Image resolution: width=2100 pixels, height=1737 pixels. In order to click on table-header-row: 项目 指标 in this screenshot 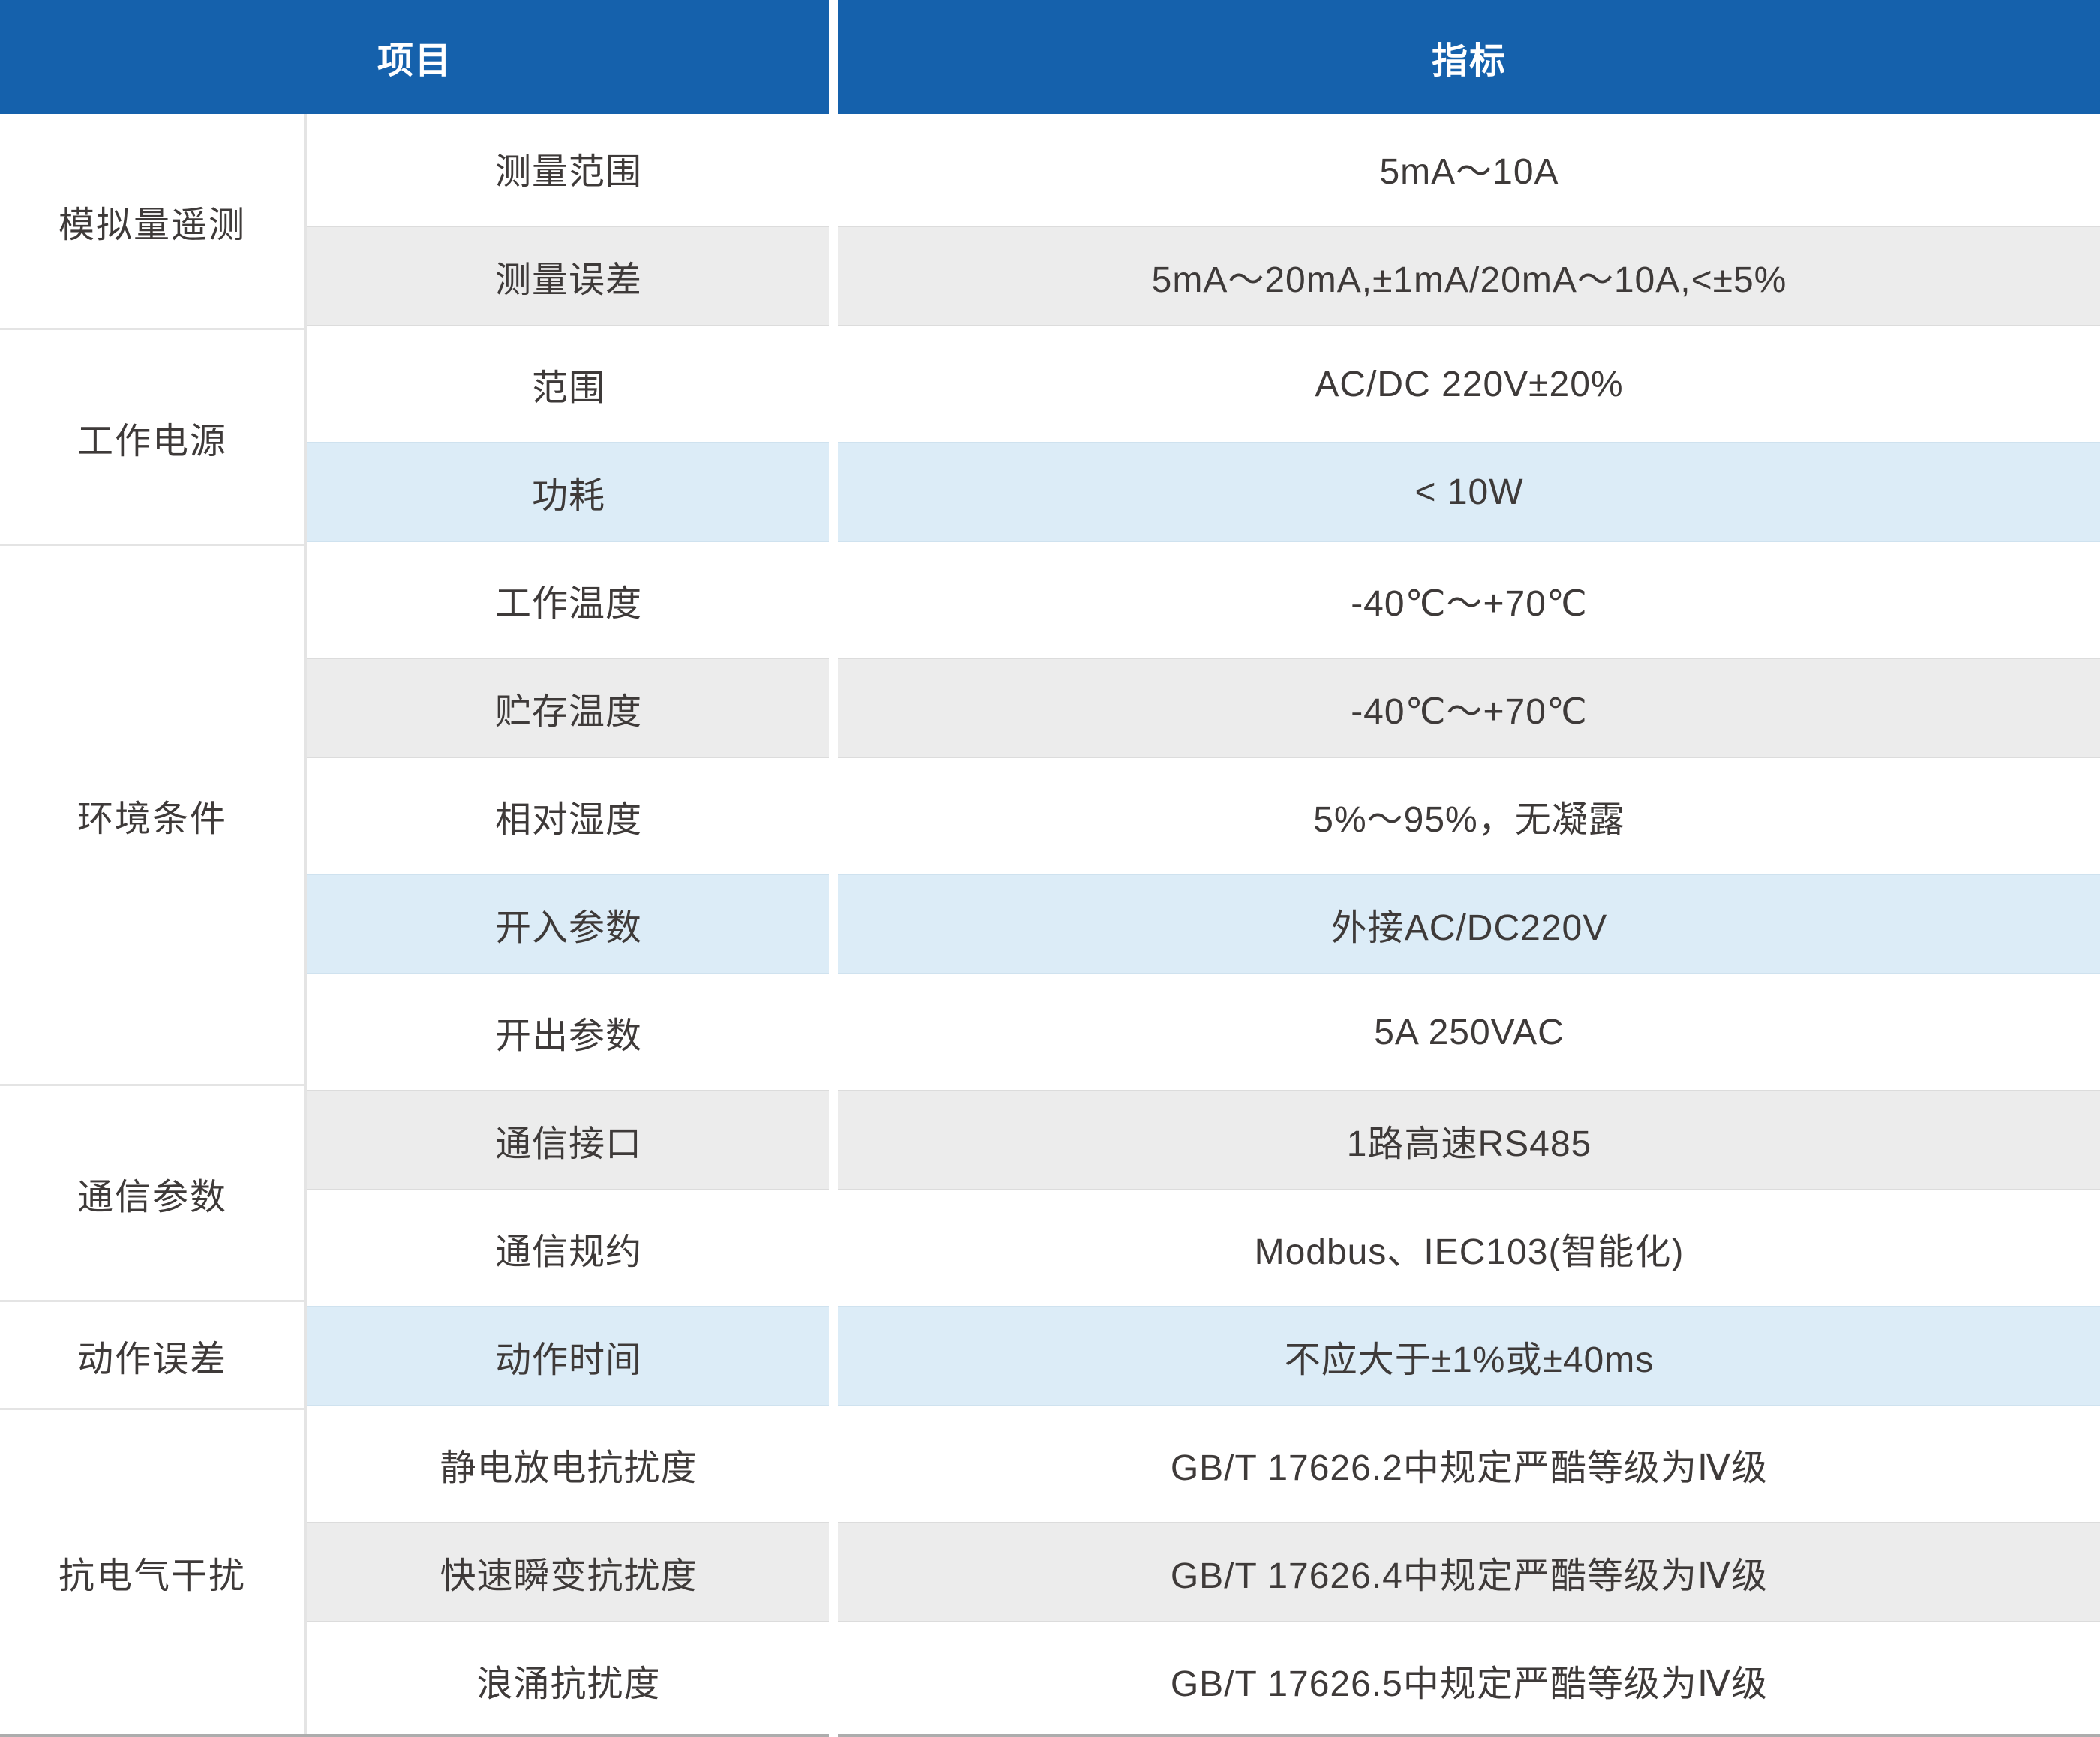, I will do `click(1050, 57)`.